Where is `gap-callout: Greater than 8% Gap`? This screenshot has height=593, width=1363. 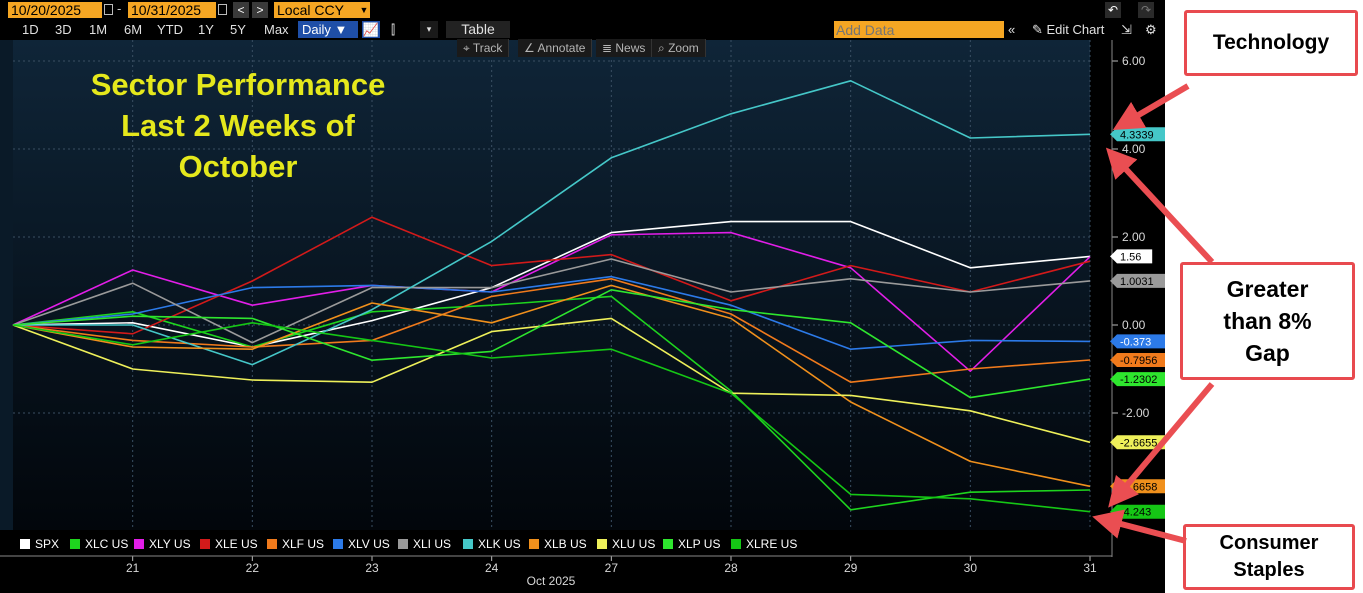 gap-callout: Greater than 8% Gap is located at coordinates (1267, 321).